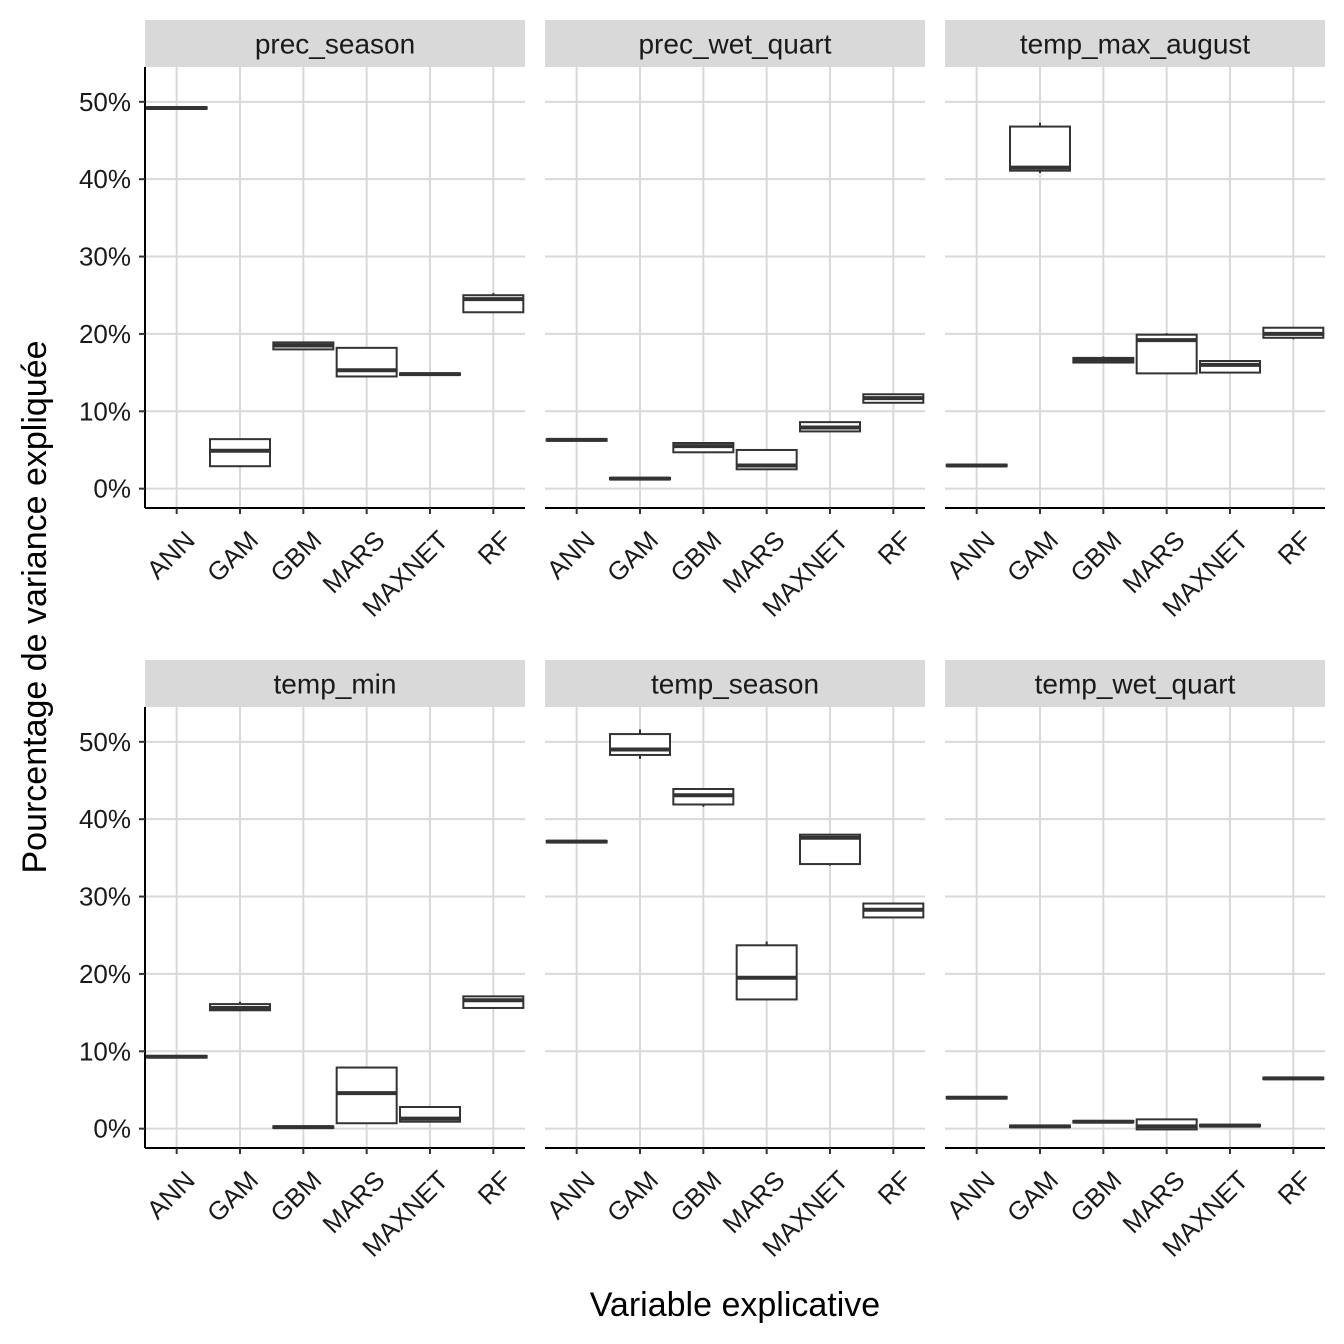 The width and height of the screenshot is (1344, 1344). I want to click on y-axis-title: Pourcentage de variance expliquée, so click(35, 606).